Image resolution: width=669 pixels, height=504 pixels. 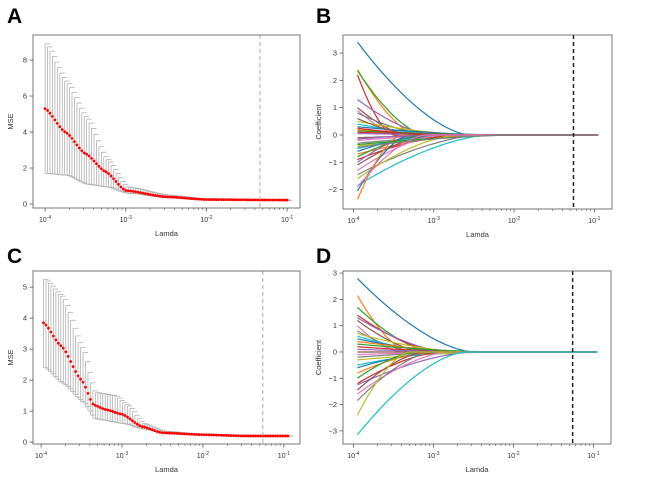 What do you see at coordinates (206, 219) in the screenshot?
I see `x-tick-label: 10⁻²` at bounding box center [206, 219].